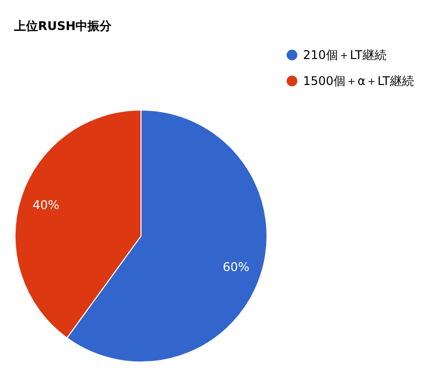 This screenshot has height=370, width=422. What do you see at coordinates (344, 55) in the screenshot?
I see `legend-label: 210個＋LT継続` at bounding box center [344, 55].